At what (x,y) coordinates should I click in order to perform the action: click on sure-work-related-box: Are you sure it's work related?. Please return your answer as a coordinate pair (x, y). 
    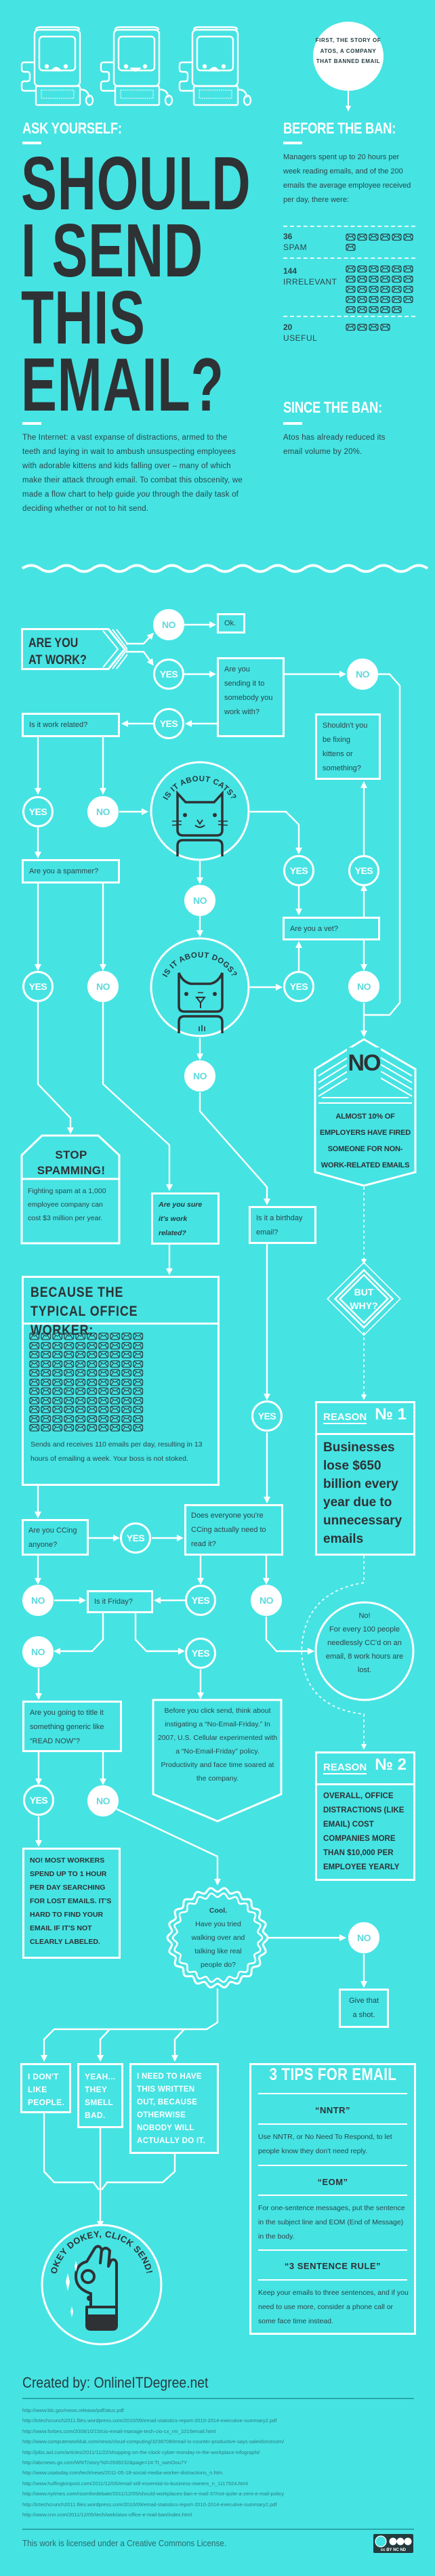
    Looking at the image, I should click on (185, 1218).